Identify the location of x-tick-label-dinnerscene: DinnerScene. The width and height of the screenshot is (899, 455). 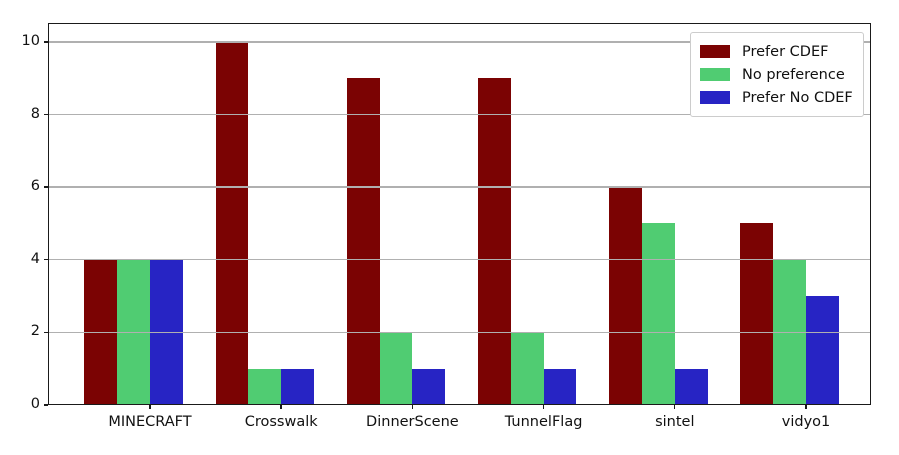
(412, 422).